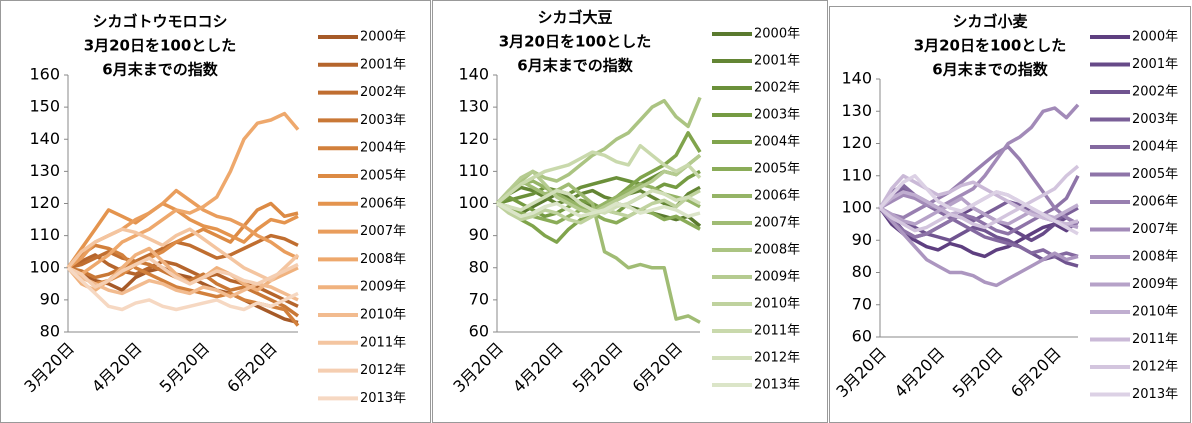 The height and width of the screenshot is (423, 1192). What do you see at coordinates (159, 22) in the screenshot?
I see `chart-title: シカゴトウモロコシ` at bounding box center [159, 22].